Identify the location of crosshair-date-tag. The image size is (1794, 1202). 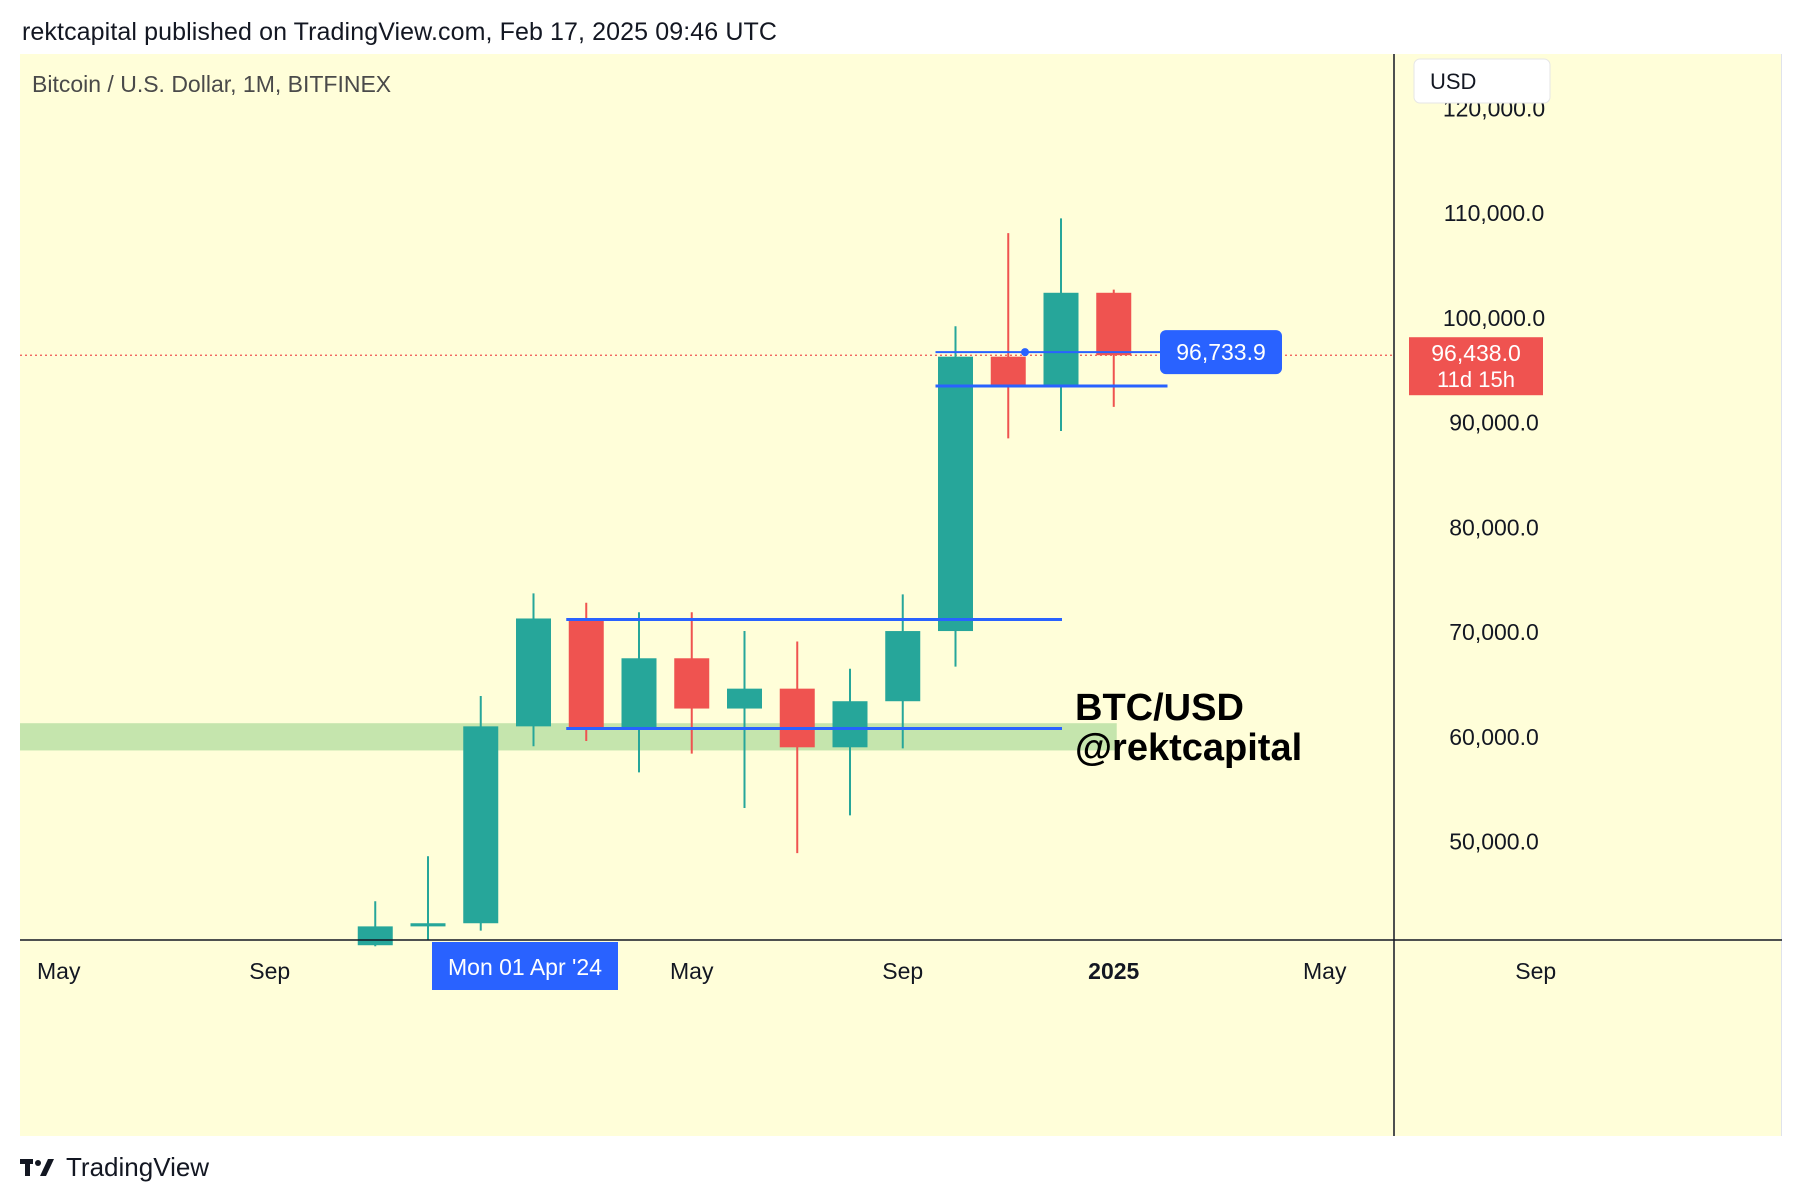
(525, 966).